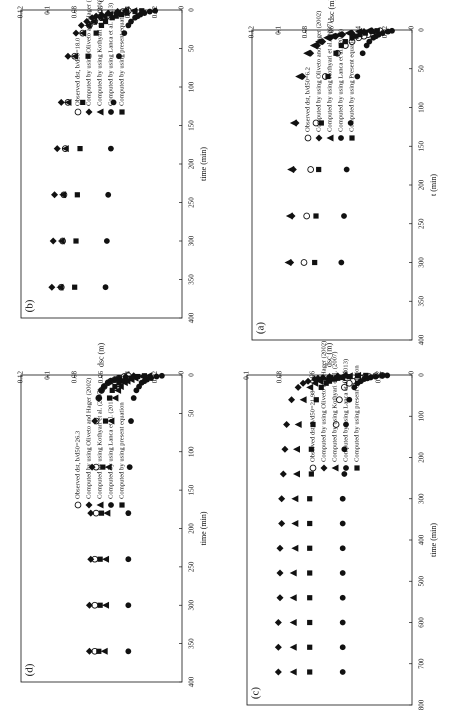 Image resolution: width=474 pixels, height=718 pixels. I want to click on legend-label: Observed dst, b/d50=26.3, so click(78, 464).